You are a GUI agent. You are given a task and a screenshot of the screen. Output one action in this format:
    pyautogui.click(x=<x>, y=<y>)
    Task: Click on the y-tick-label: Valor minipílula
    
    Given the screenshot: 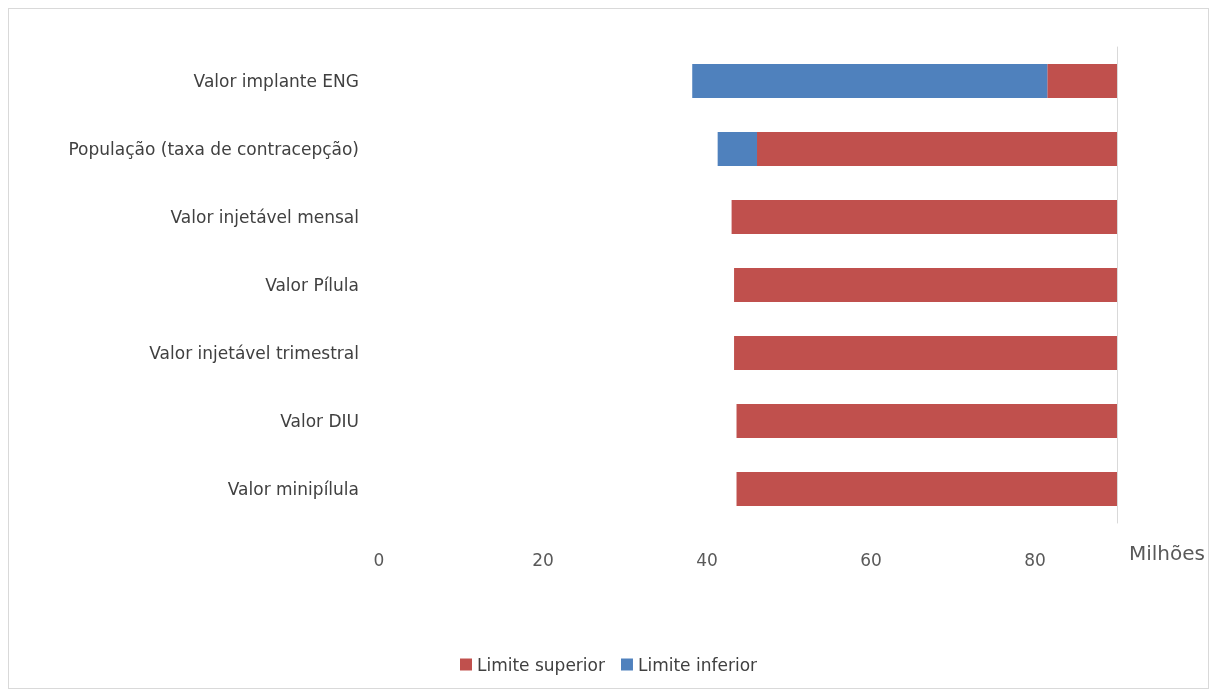 What is the action you would take?
    pyautogui.click(x=293, y=489)
    